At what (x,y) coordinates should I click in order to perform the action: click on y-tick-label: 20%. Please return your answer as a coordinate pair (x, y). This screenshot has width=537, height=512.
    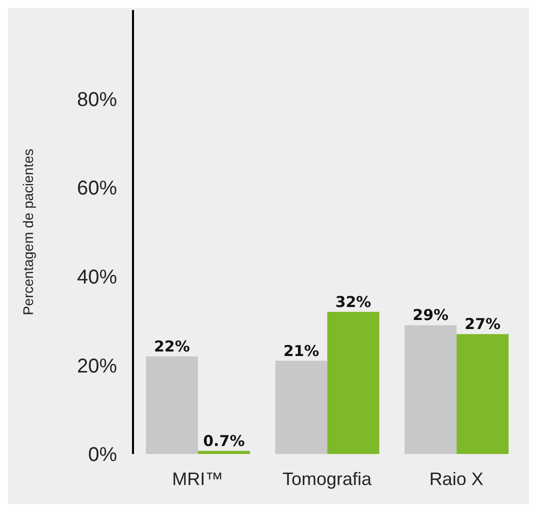
    Looking at the image, I should click on (97, 366).